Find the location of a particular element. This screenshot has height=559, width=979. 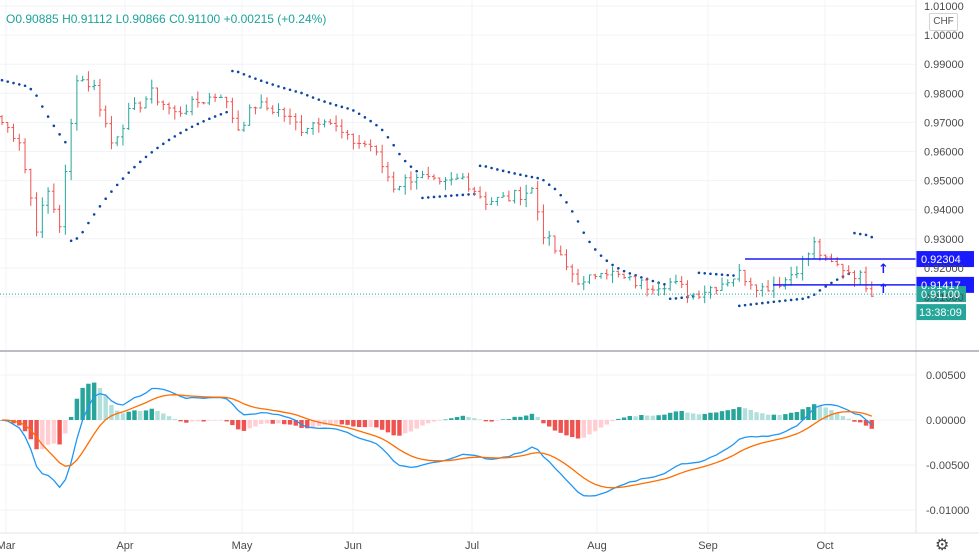

gear-icon: ⚙ is located at coordinates (942, 545).